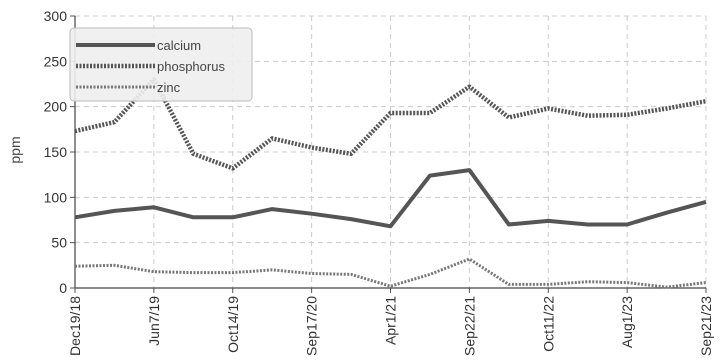 This screenshot has height=364, width=726. Describe the element at coordinates (63, 288) in the screenshot. I see `y-tick-label: 0` at that location.